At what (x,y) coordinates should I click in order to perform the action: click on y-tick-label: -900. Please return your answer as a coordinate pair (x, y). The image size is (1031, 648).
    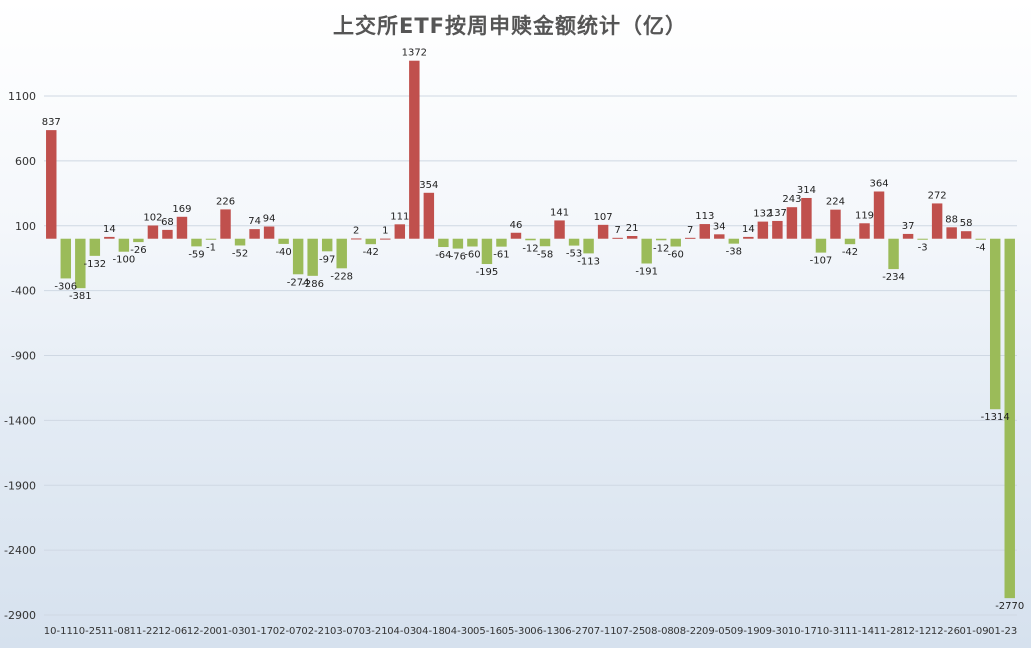
    Looking at the image, I should click on (23, 356).